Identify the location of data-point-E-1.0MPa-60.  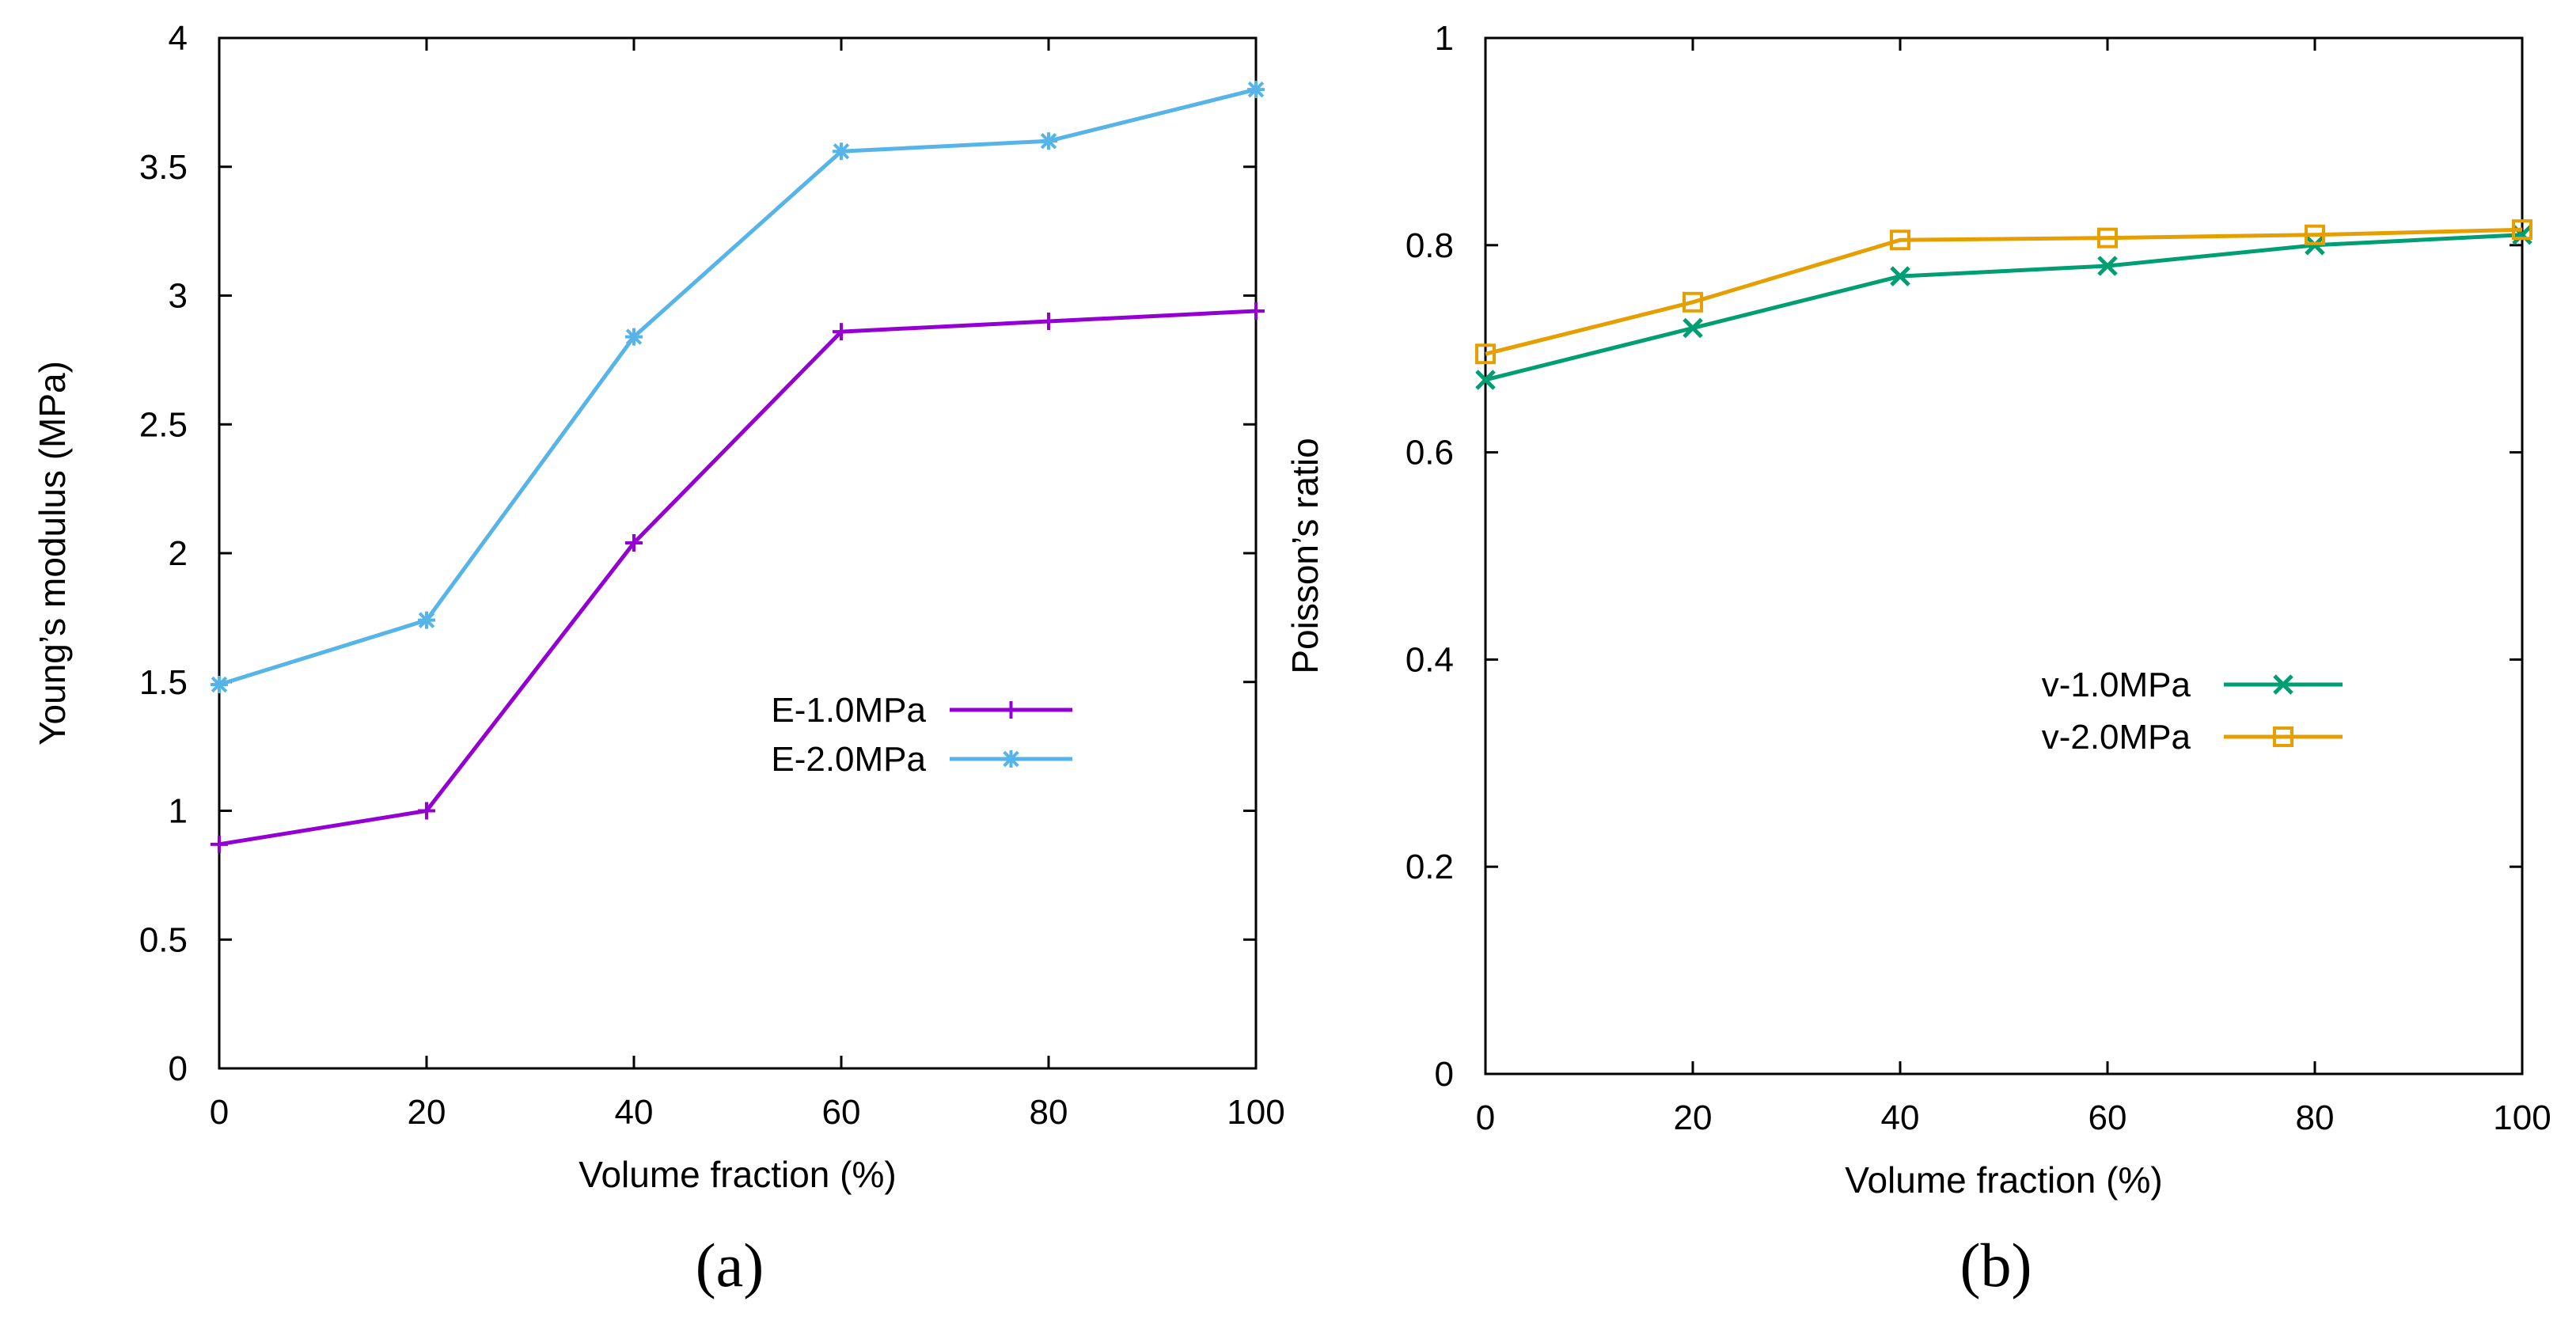
(841, 332).